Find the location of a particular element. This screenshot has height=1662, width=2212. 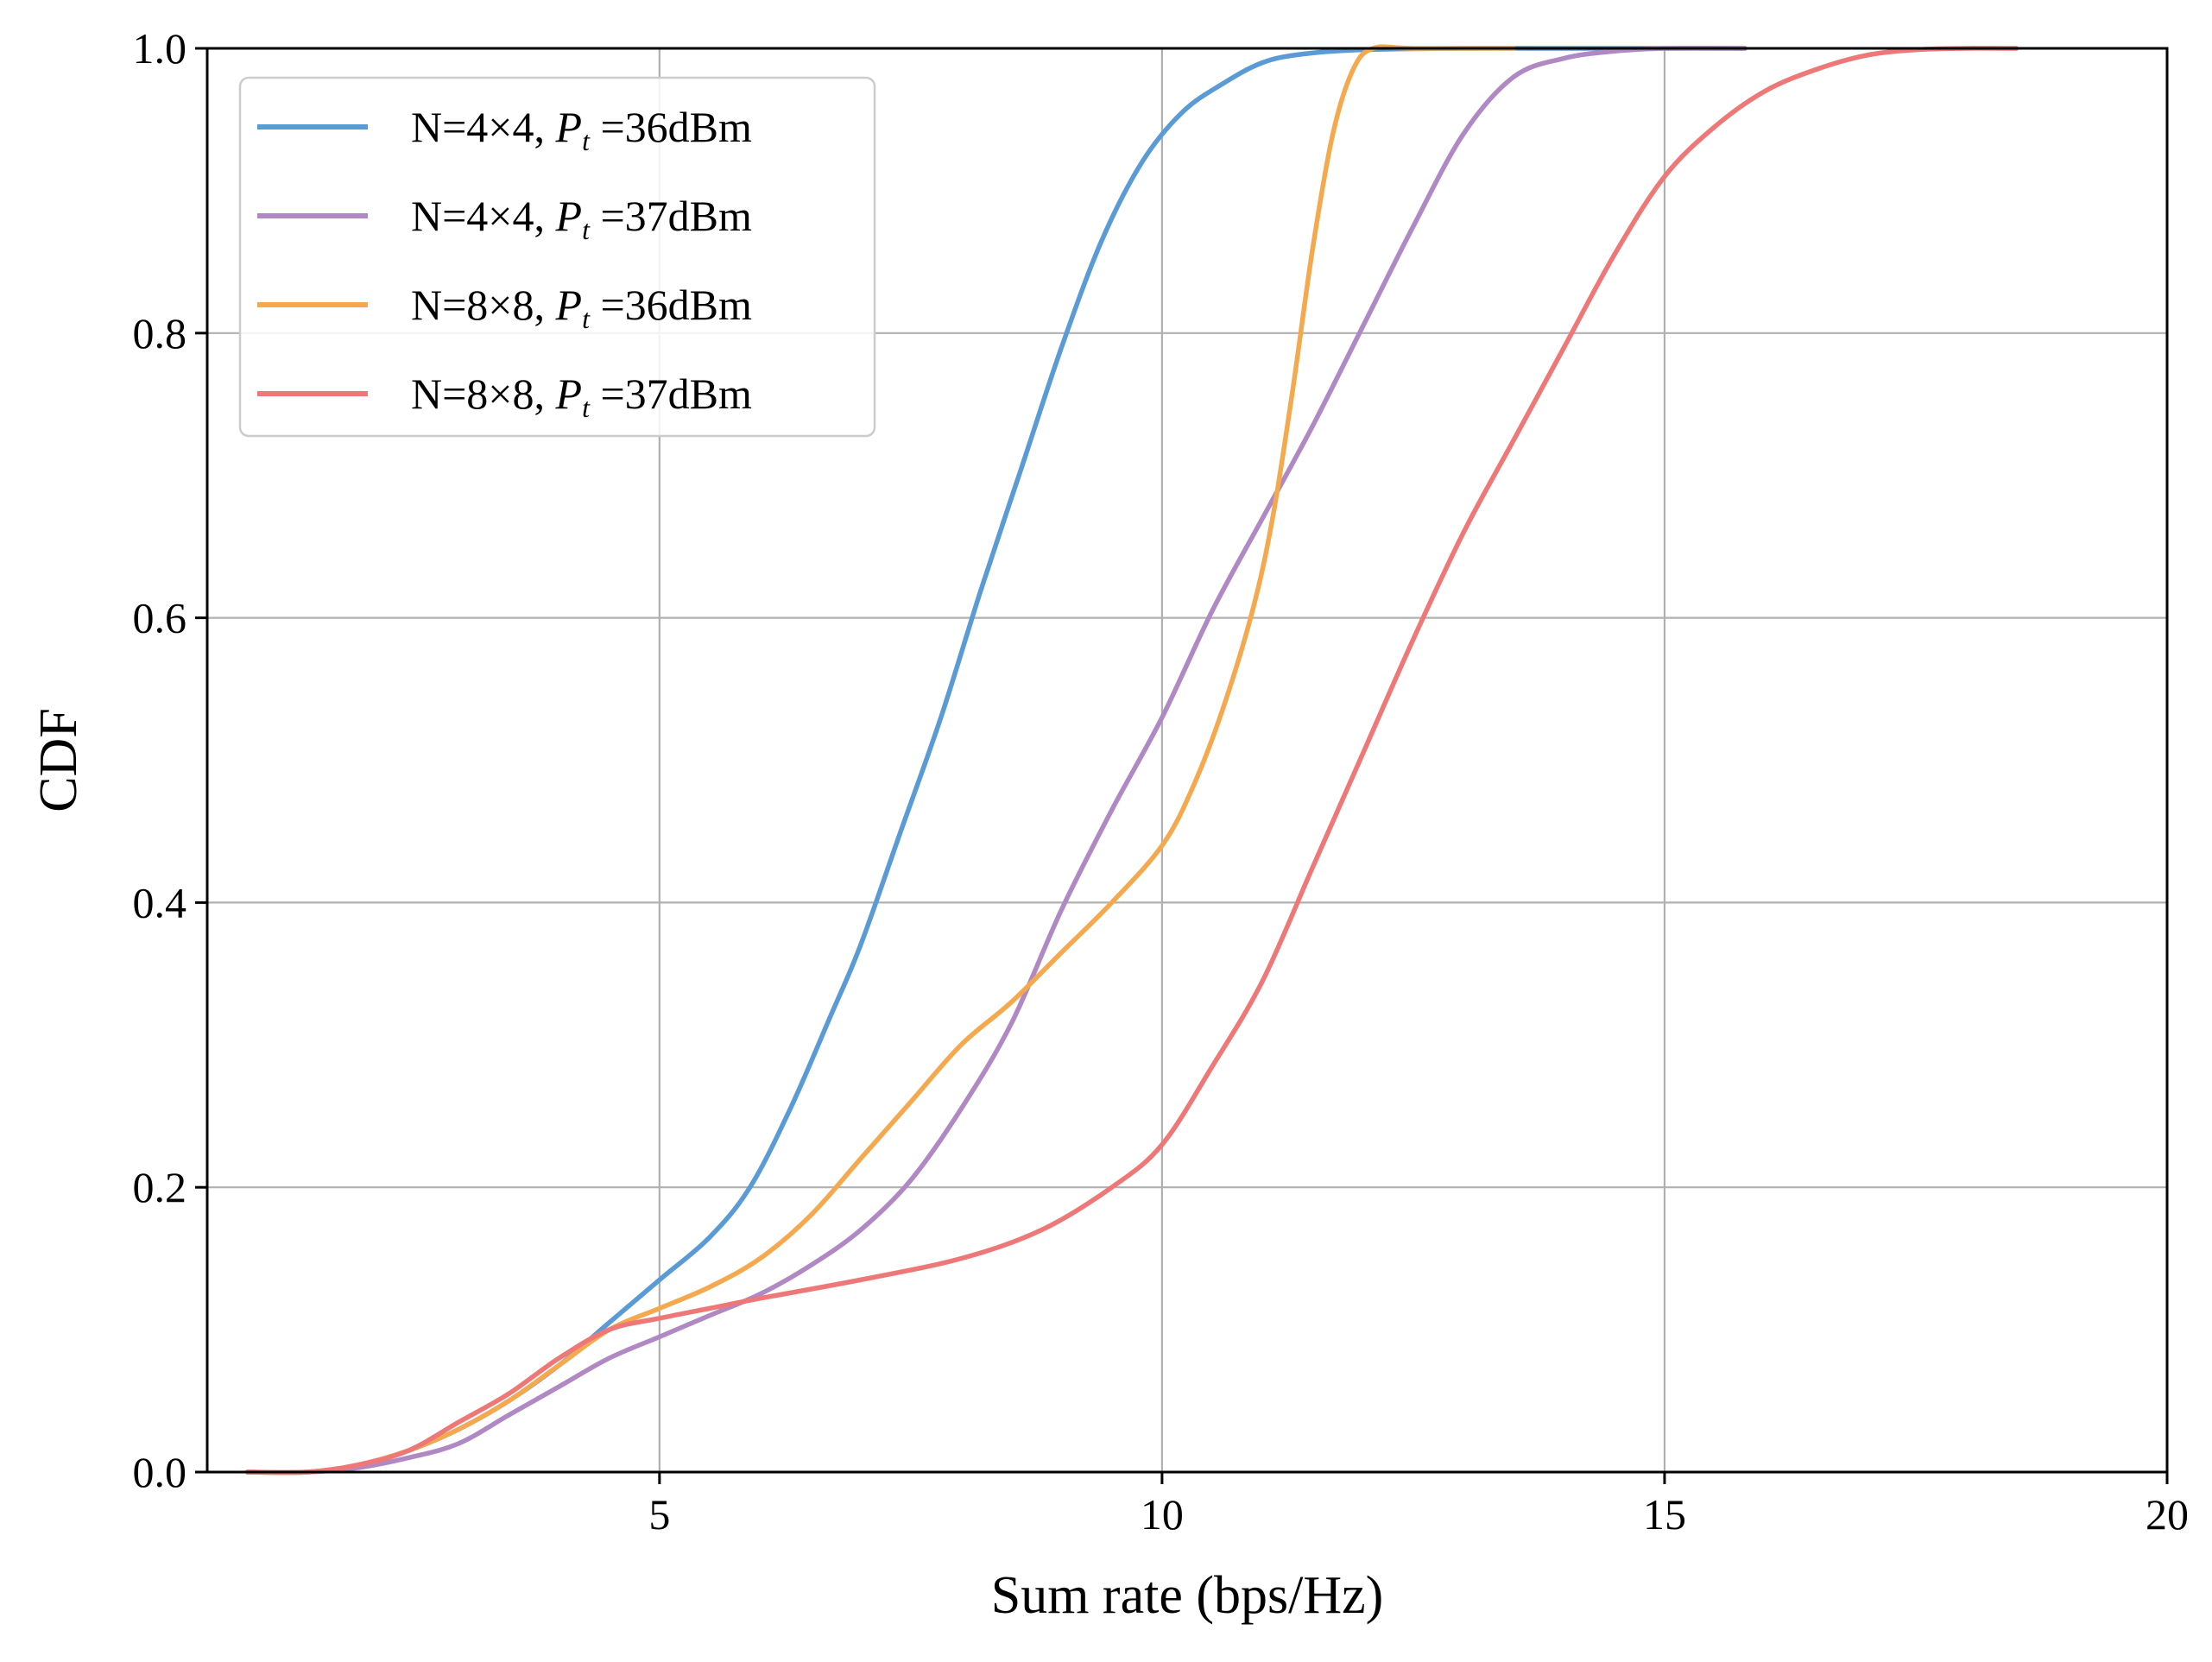

legend-label: N=8×8, Pt =36dBm is located at coordinates (581, 307).